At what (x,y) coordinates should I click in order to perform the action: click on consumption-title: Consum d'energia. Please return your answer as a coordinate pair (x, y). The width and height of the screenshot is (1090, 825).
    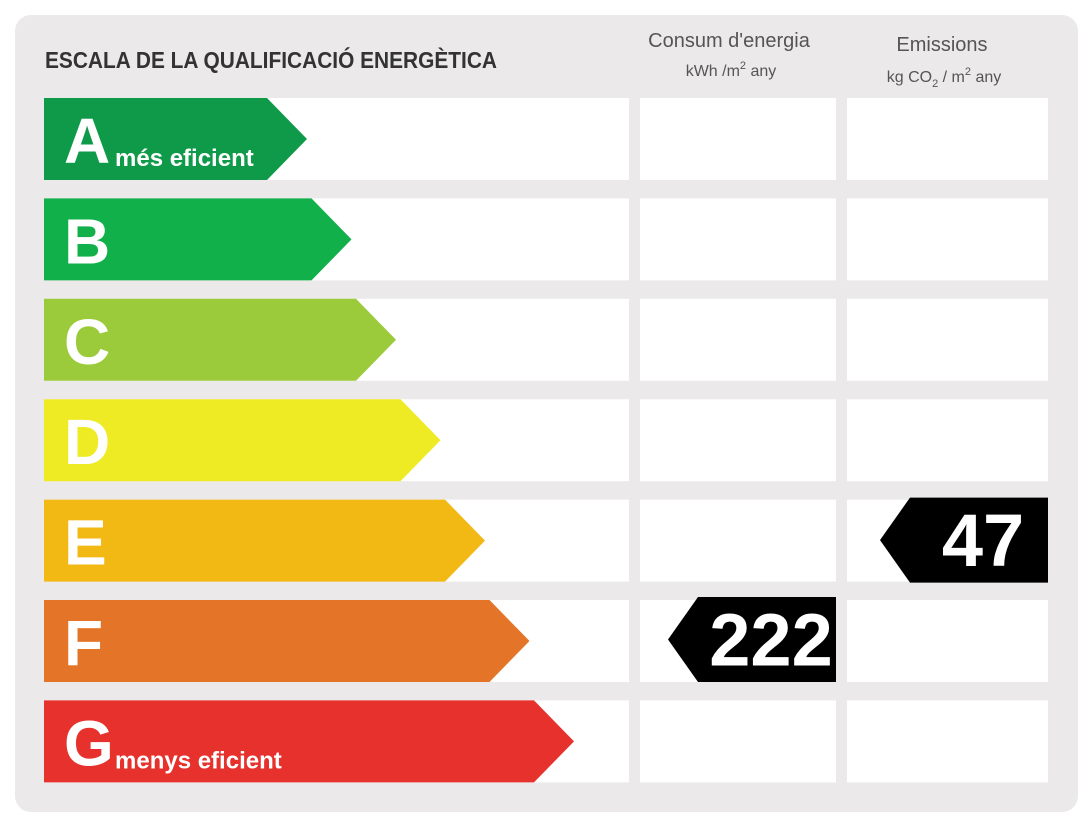
    Looking at the image, I should click on (729, 41).